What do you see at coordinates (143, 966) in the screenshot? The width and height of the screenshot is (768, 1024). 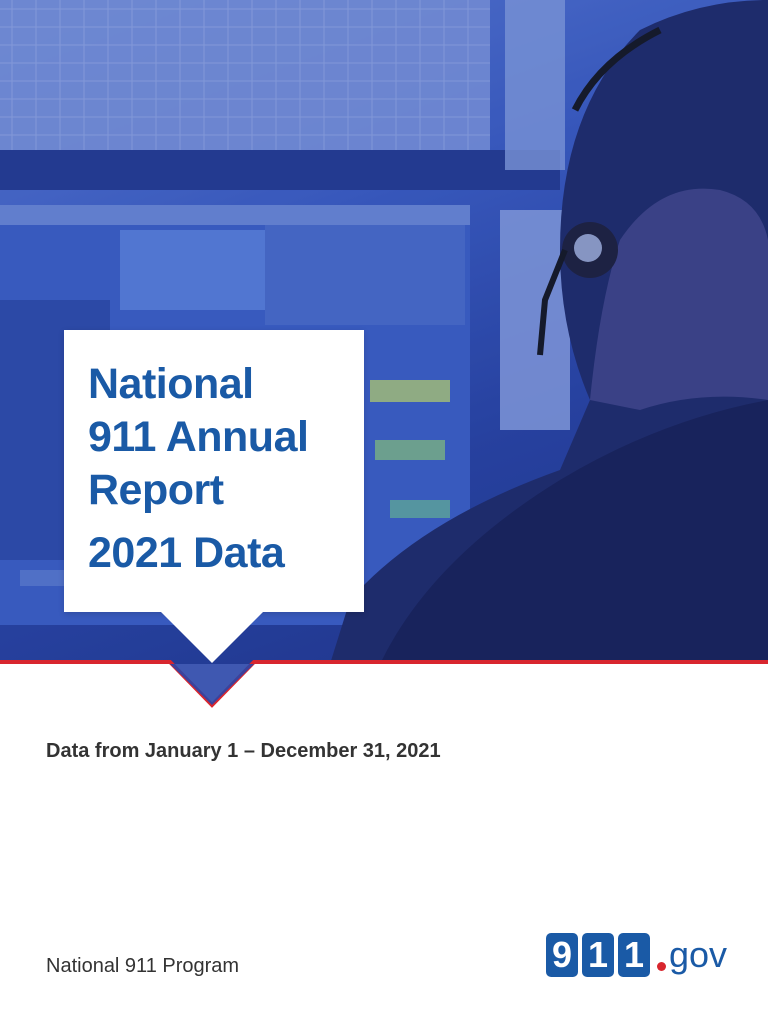 I see `program-name: National 911 Program` at bounding box center [143, 966].